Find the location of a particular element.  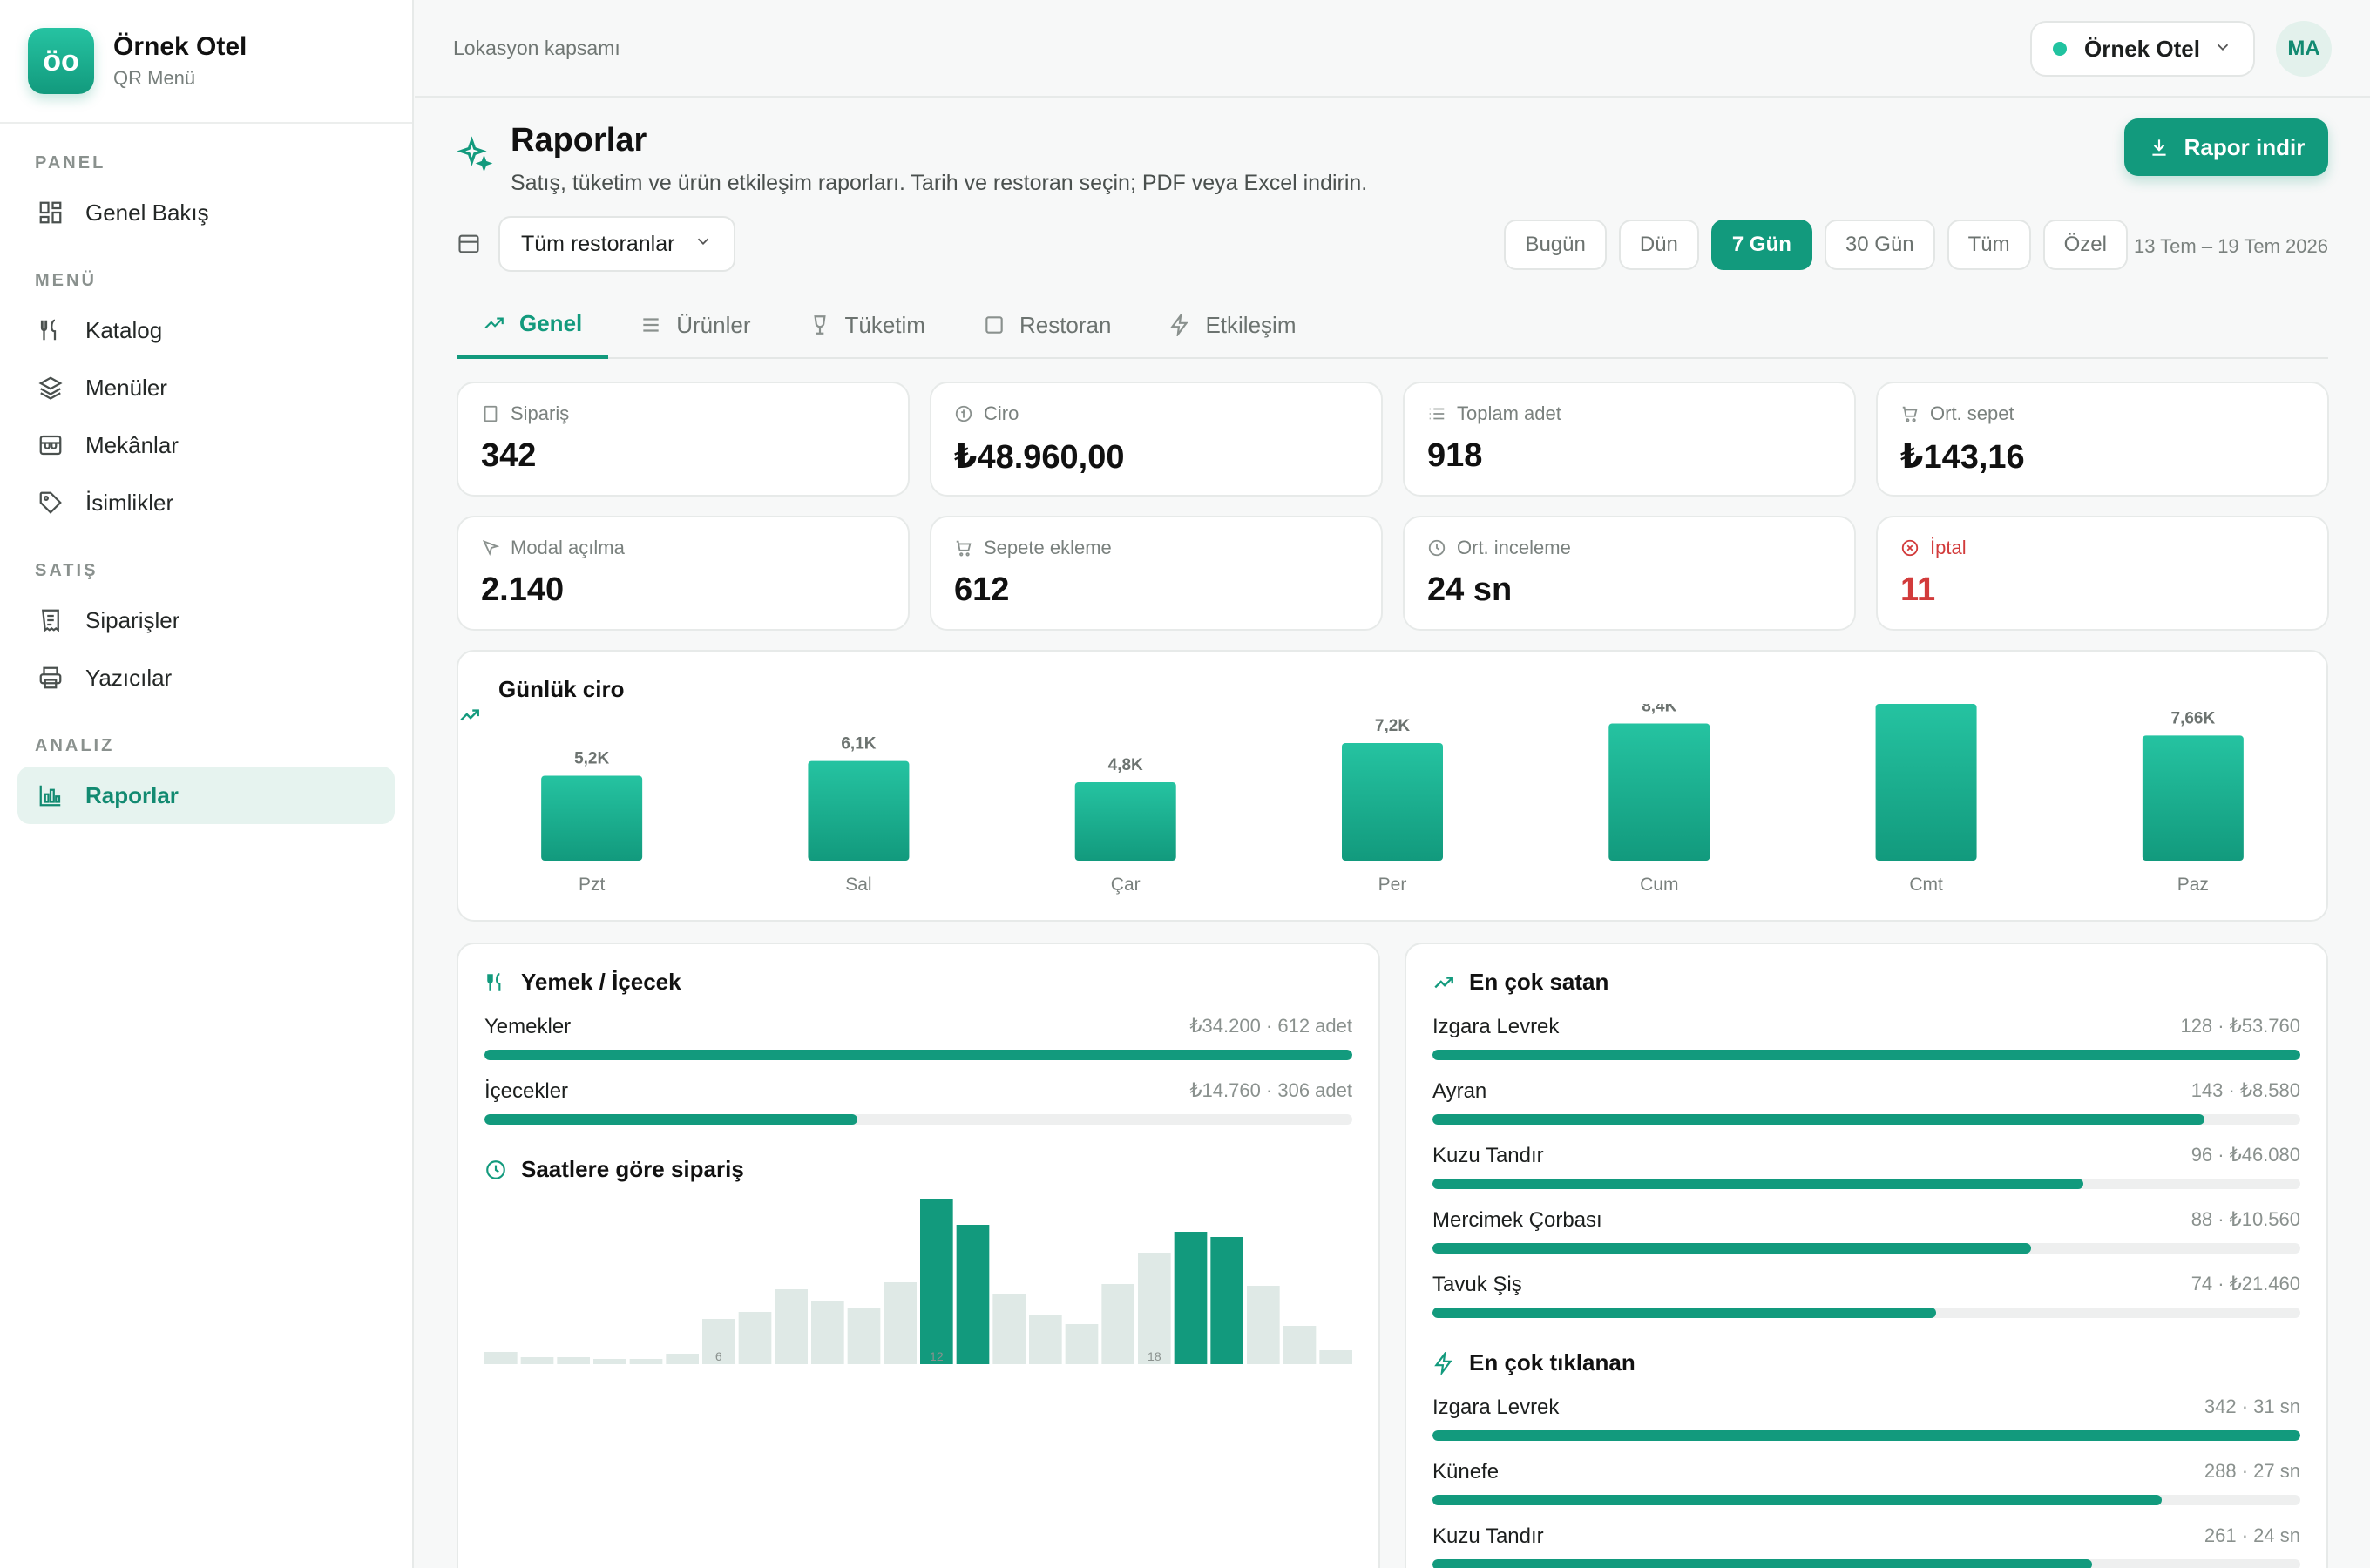

tab-restoran: Restoran is located at coordinates (1047, 325).